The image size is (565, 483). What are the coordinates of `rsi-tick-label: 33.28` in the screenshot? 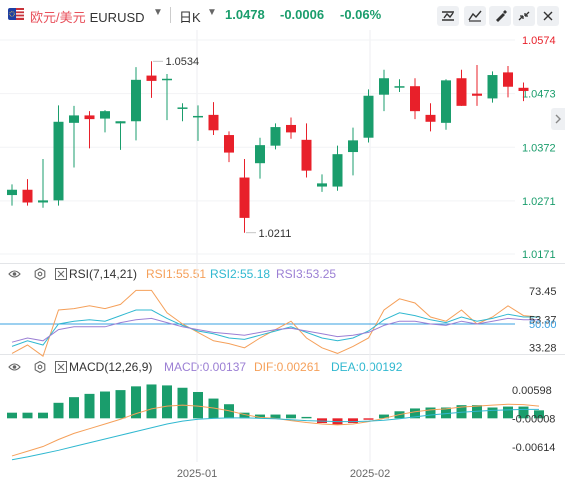 It's located at (543, 348).